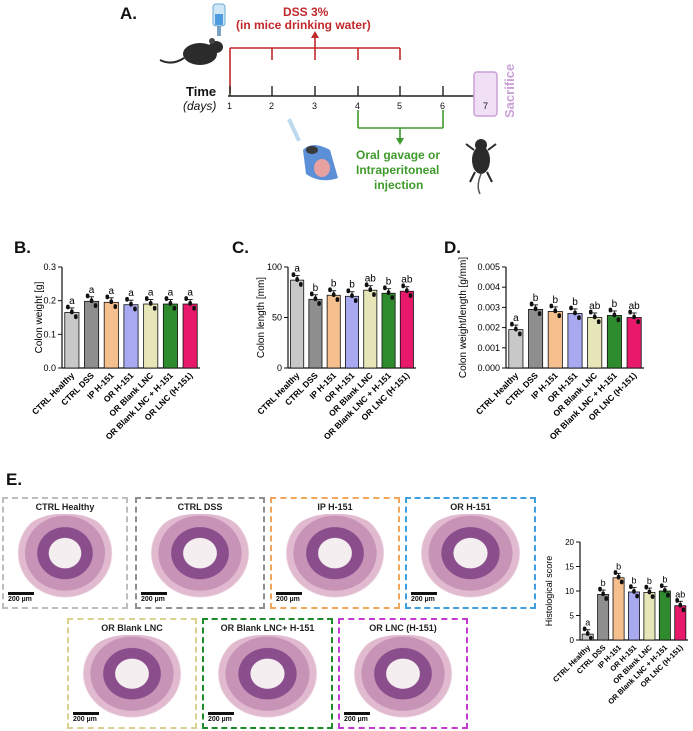  Describe the element at coordinates (470, 507) in the screenshot. I see `histology-title: OR H-151` at that location.